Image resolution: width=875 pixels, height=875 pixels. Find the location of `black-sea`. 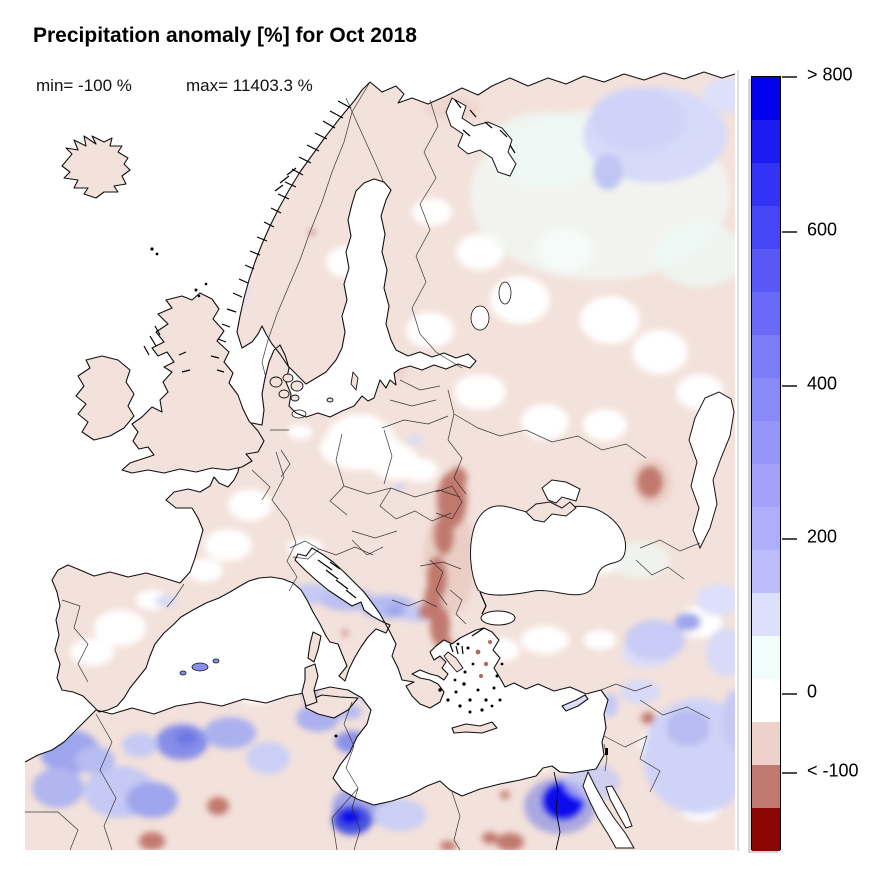

black-sea is located at coordinates (548, 550).